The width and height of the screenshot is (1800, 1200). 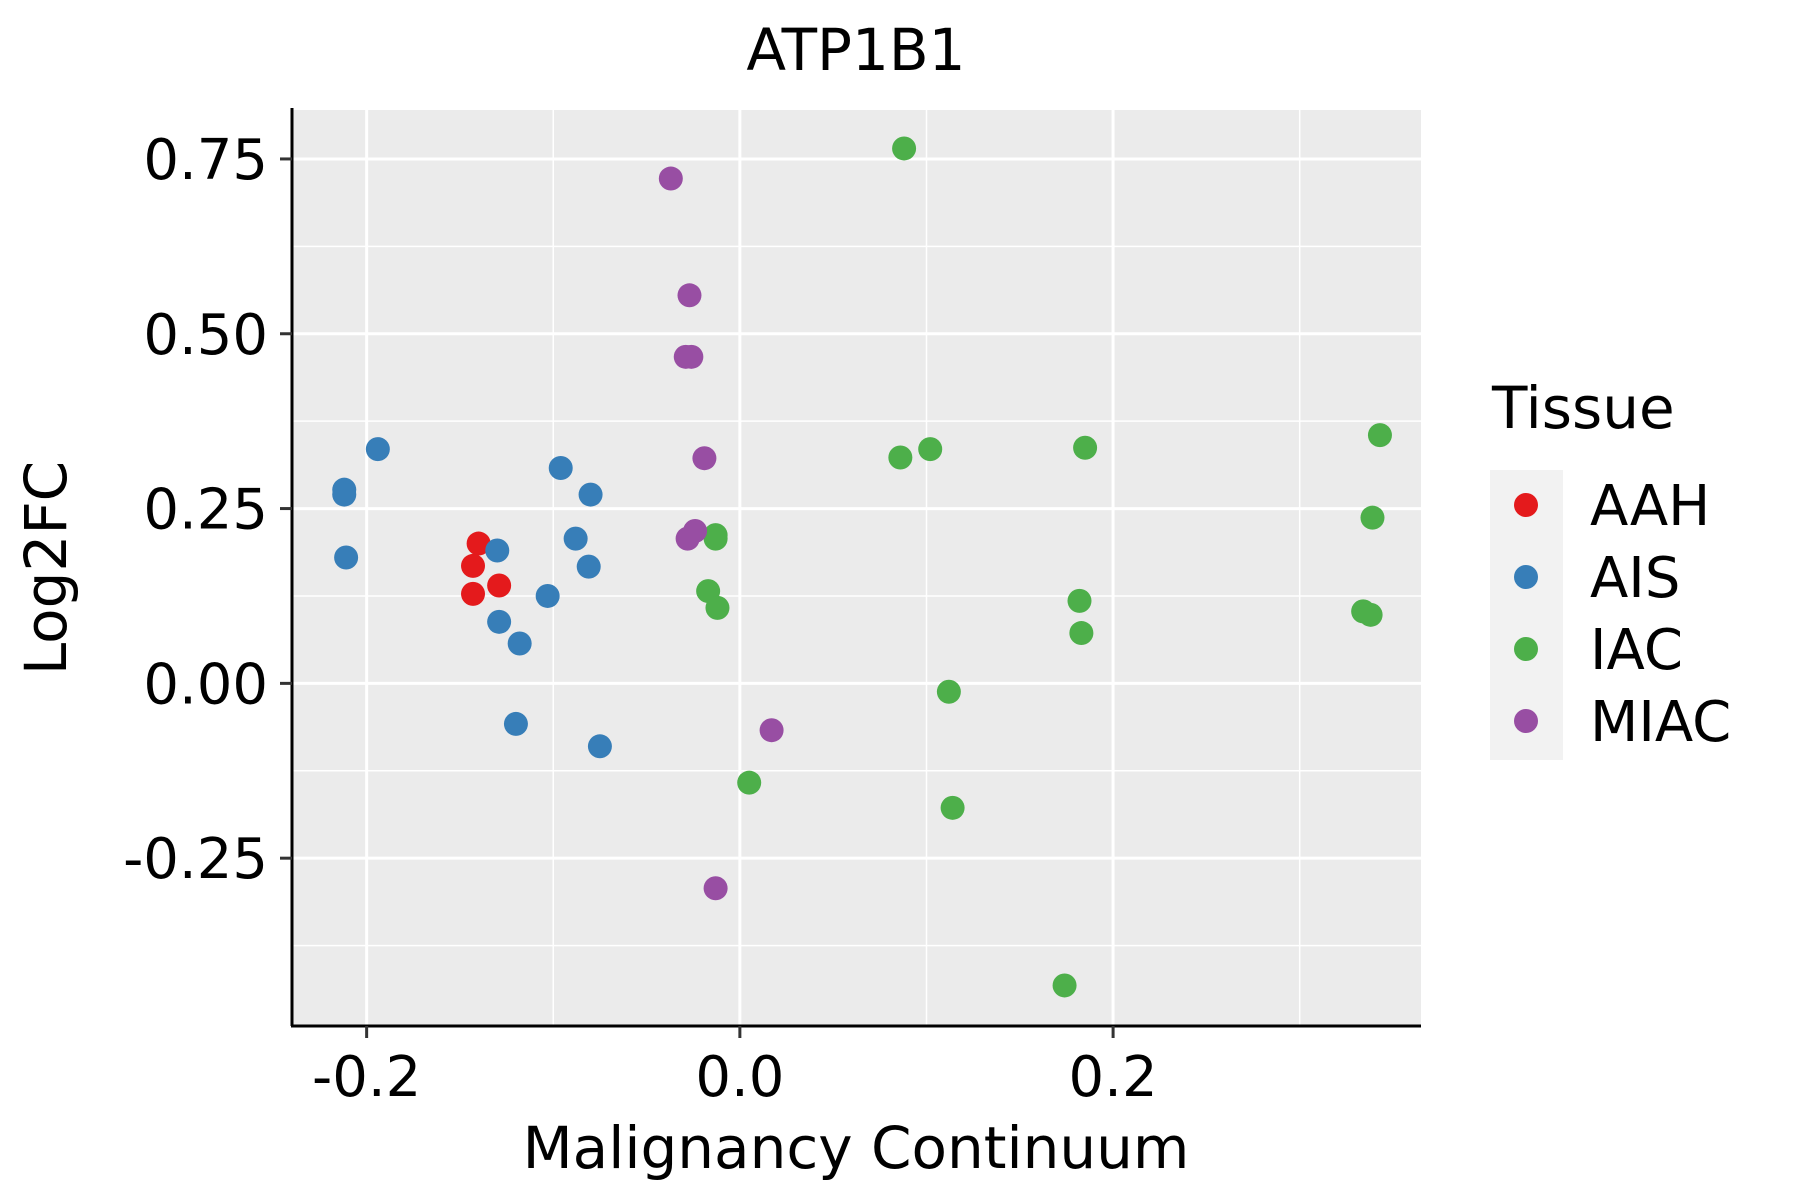 I want to click on y-tick-label: -0.25, so click(x=195, y=859).